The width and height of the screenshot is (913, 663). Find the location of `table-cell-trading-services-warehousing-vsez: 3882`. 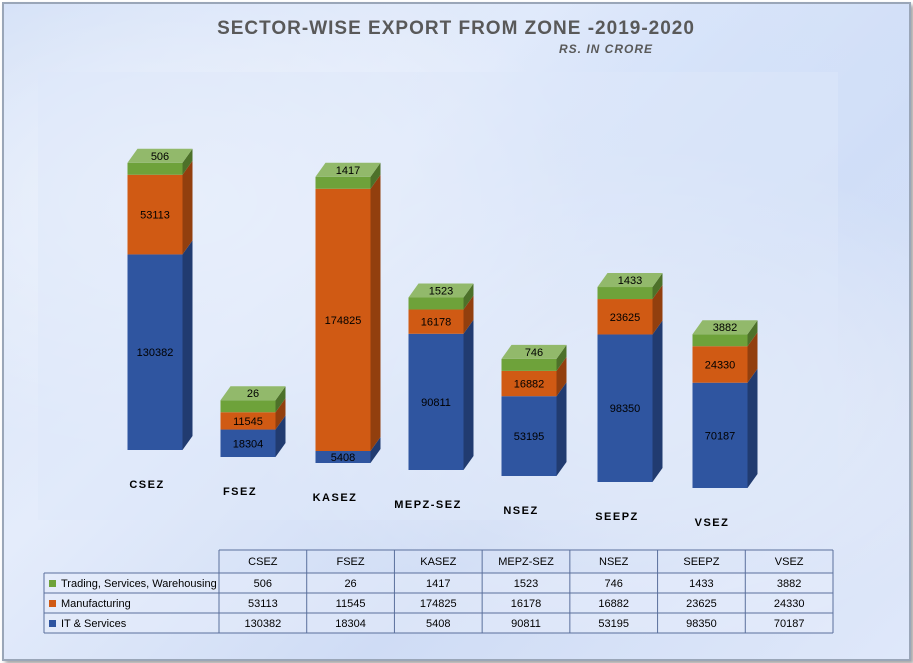

table-cell-trading-services-warehousing-vsez: 3882 is located at coordinates (789, 584).